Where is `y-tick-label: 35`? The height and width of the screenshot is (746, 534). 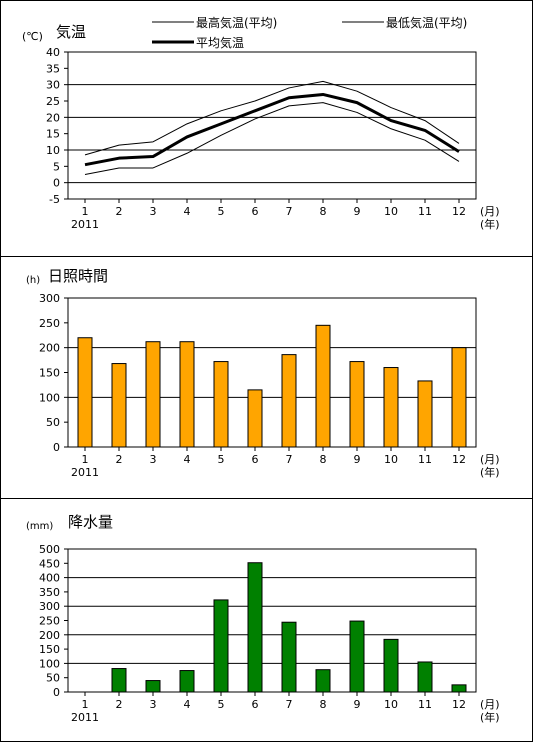
y-tick-label: 35 is located at coordinates (53, 68).